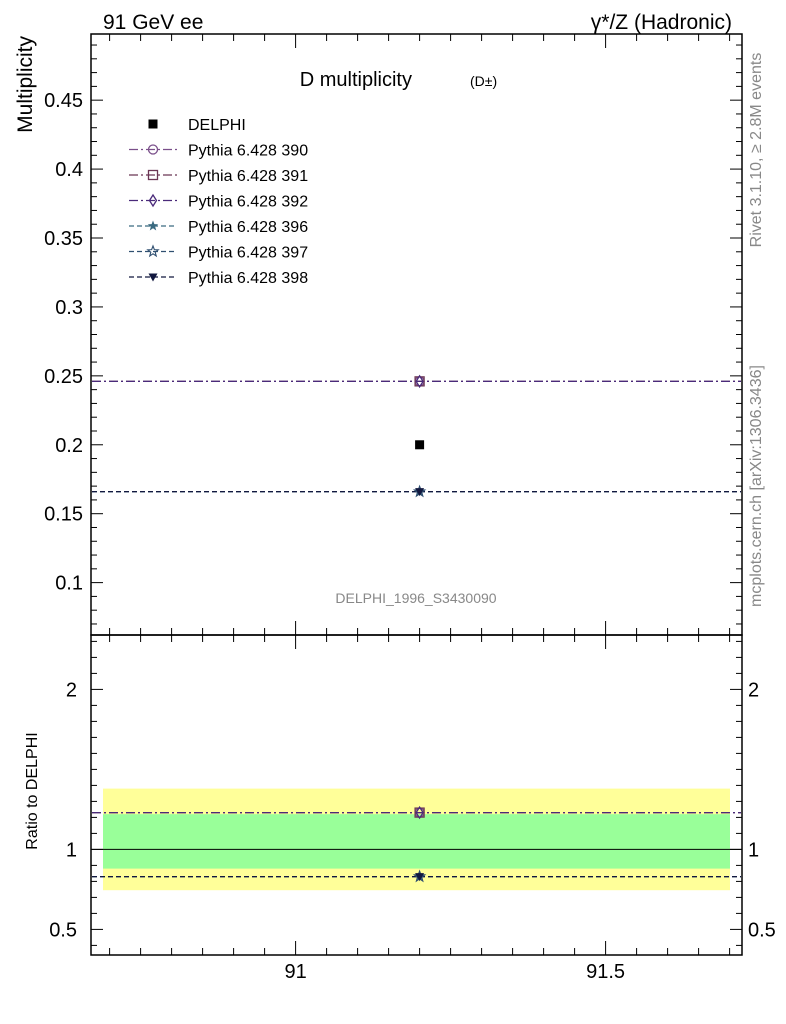  I want to click on legend-marker-3-shape, so click(153, 225).